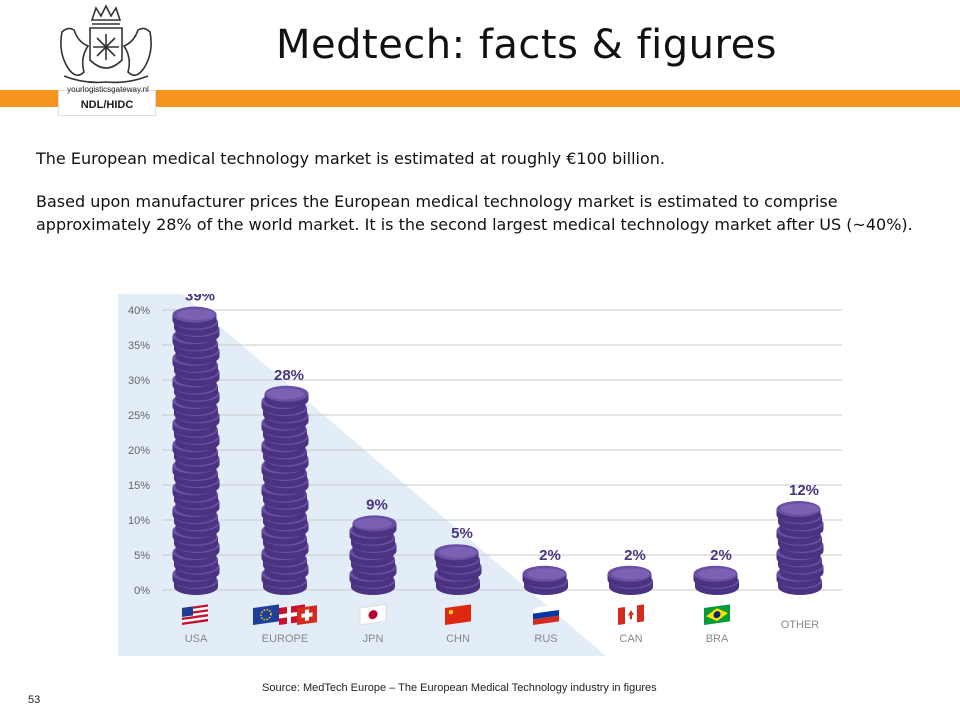  Describe the element at coordinates (285, 639) in the screenshot. I see `category-label: EUROPE` at that location.